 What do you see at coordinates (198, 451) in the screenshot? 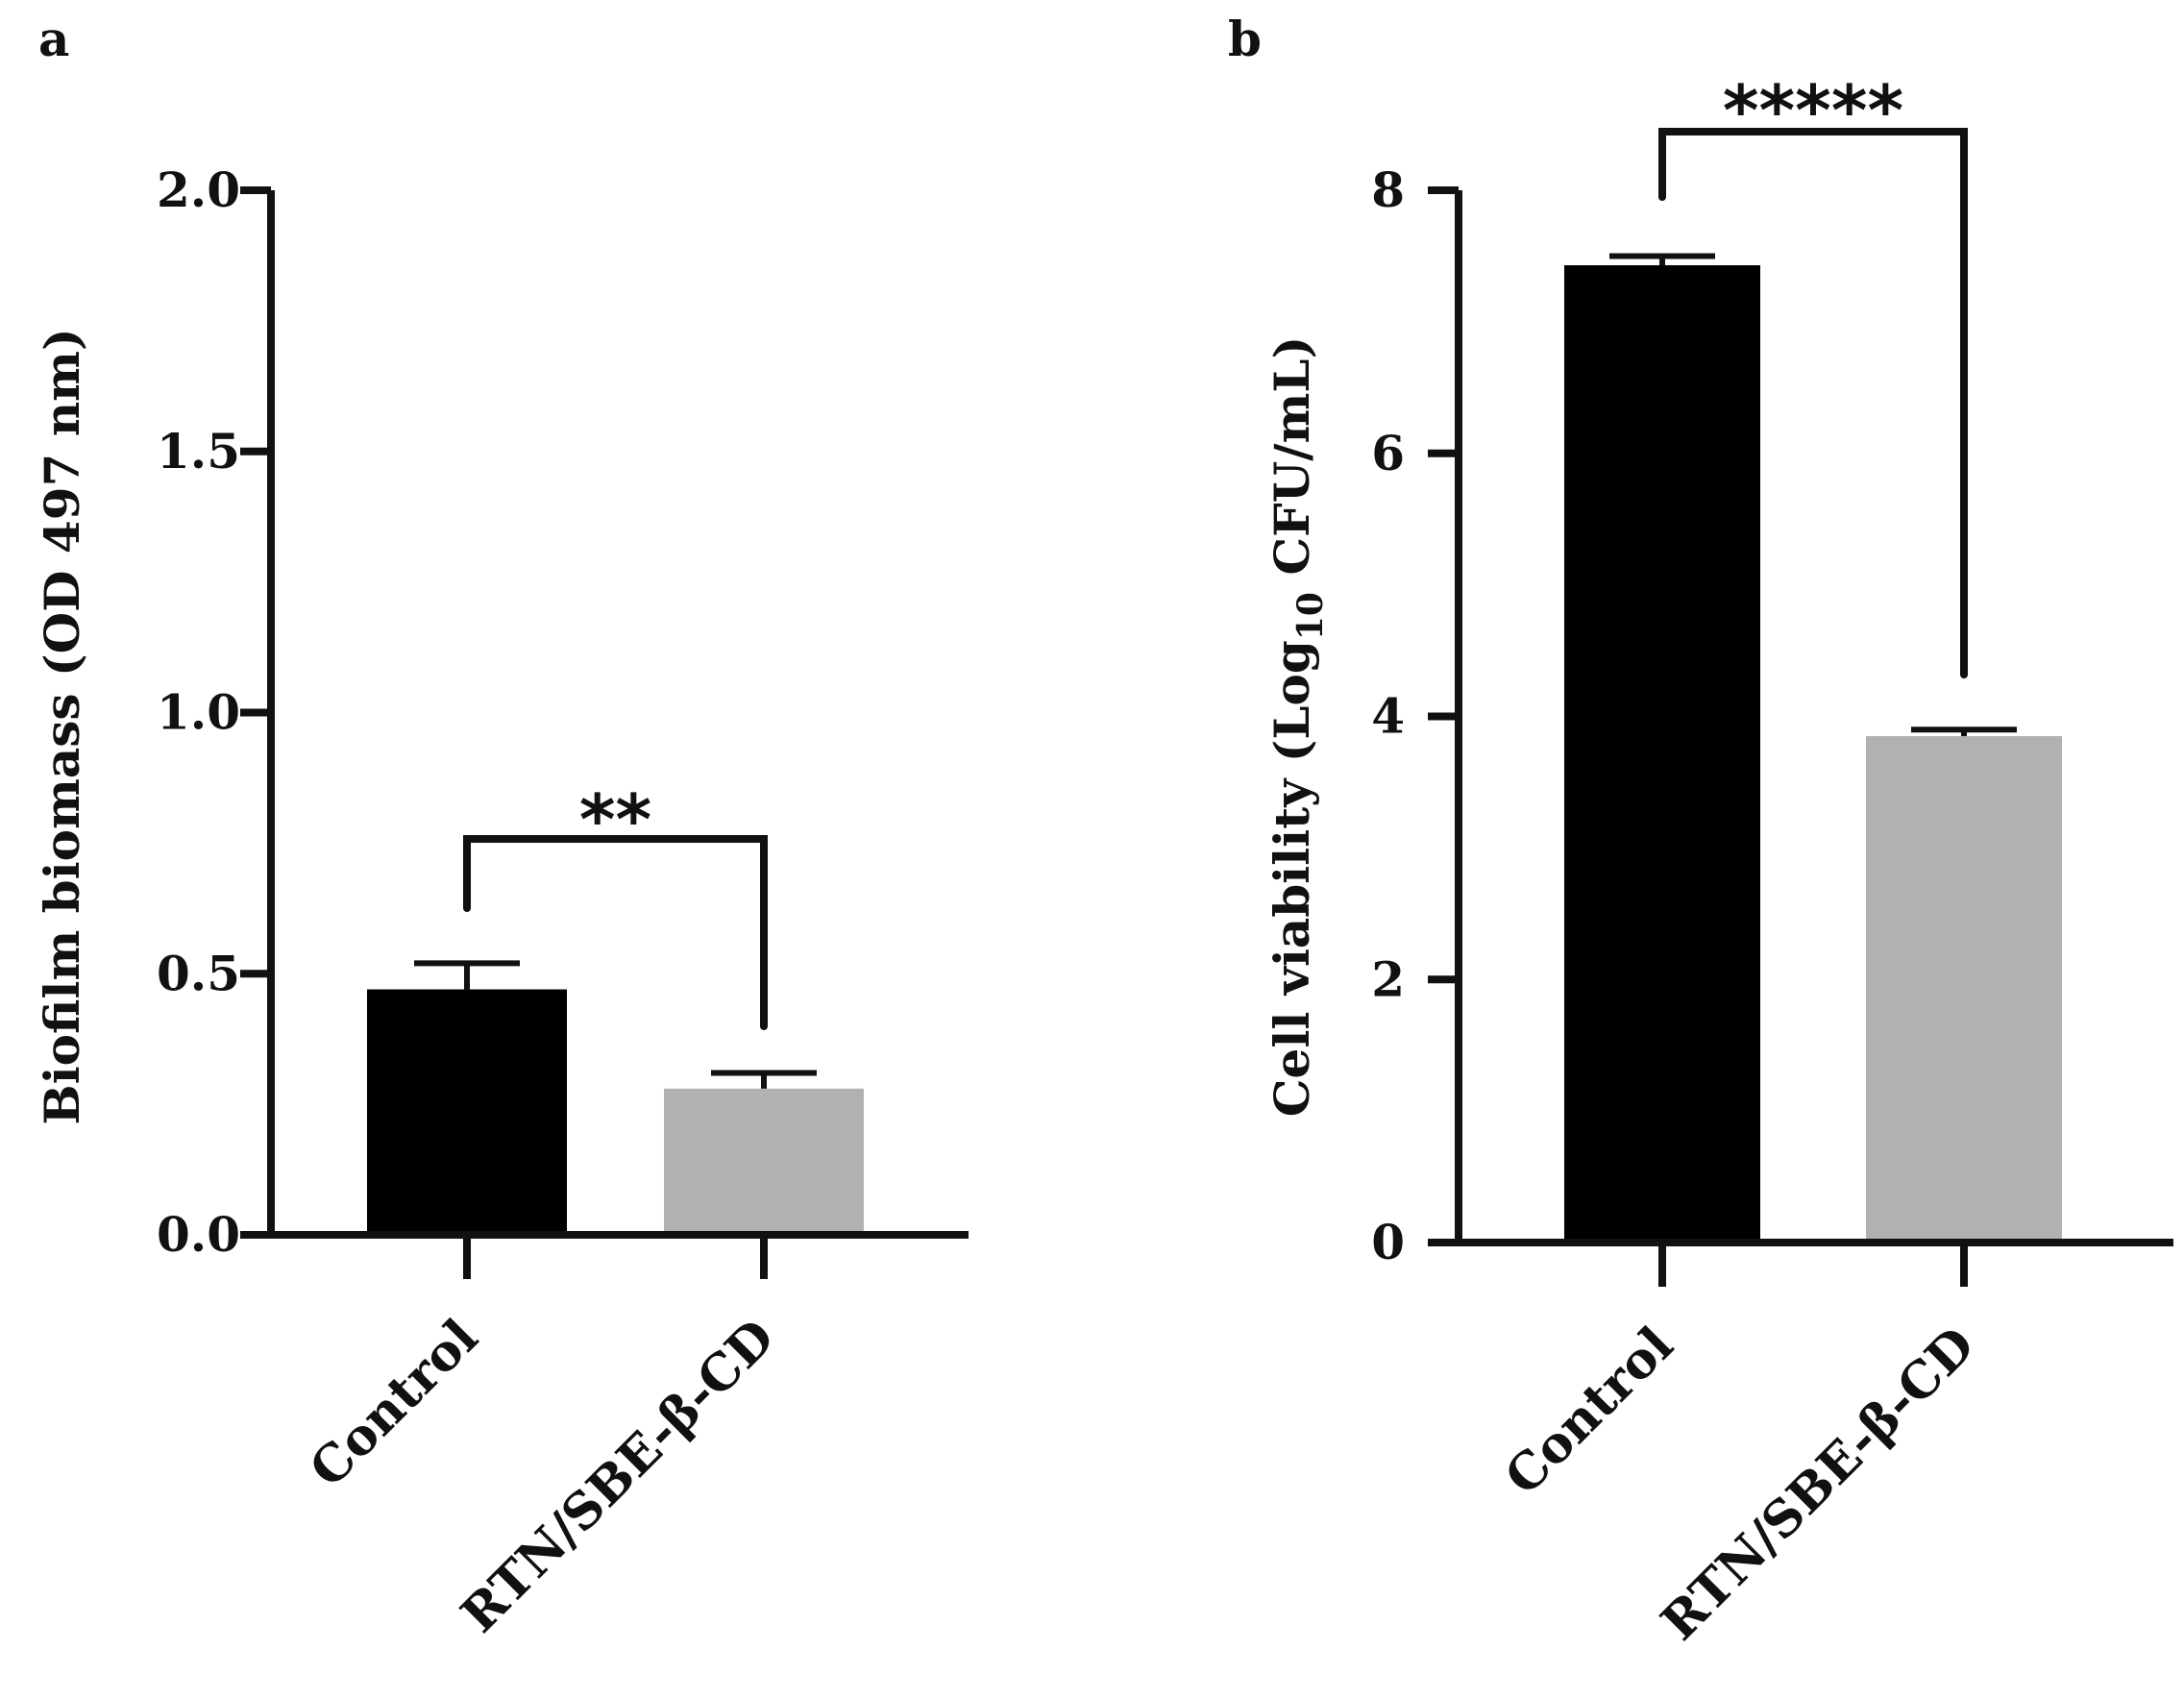
I see `panel-a-y-tick-label-3: 1.5` at bounding box center [198, 451].